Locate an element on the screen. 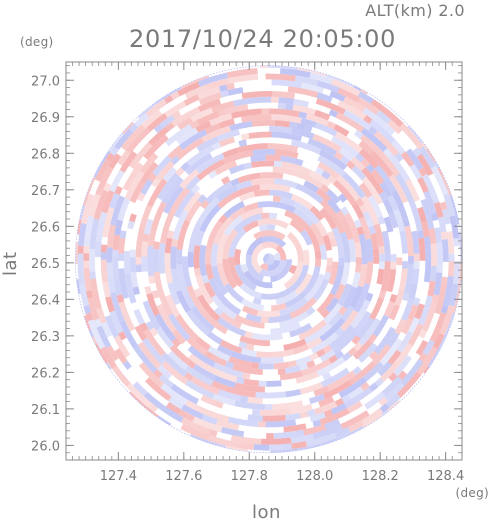 The image size is (491, 523). y-tick-label: 26.3 is located at coordinates (45, 337).